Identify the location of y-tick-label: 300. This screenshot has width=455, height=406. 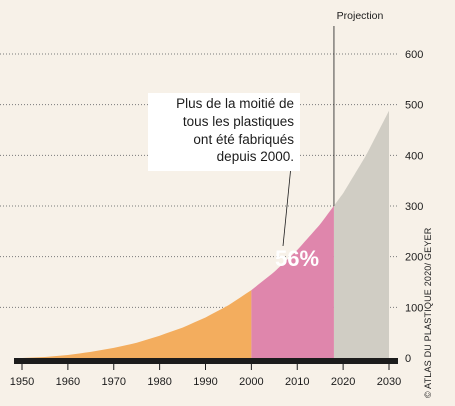
(414, 207).